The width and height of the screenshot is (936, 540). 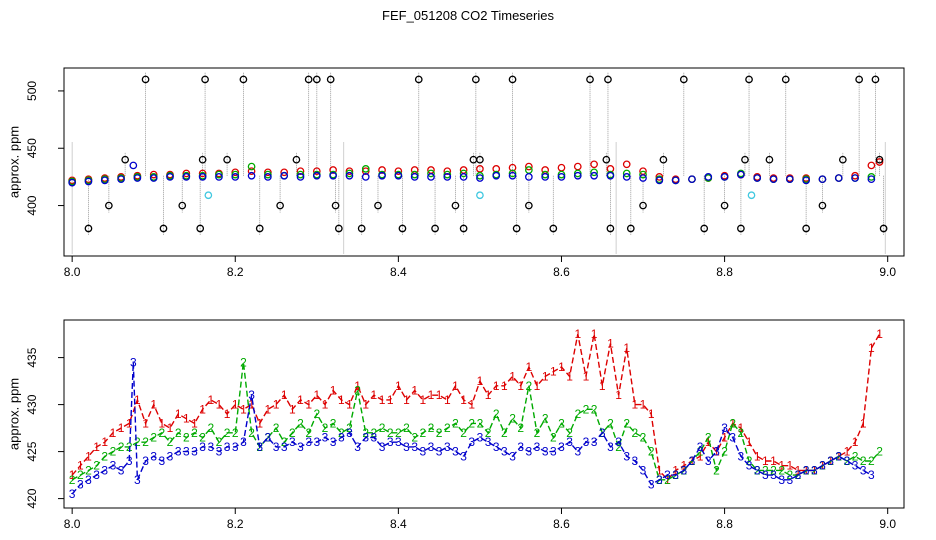 I want to click on y-tick-label: 430, so click(x=32, y=404).